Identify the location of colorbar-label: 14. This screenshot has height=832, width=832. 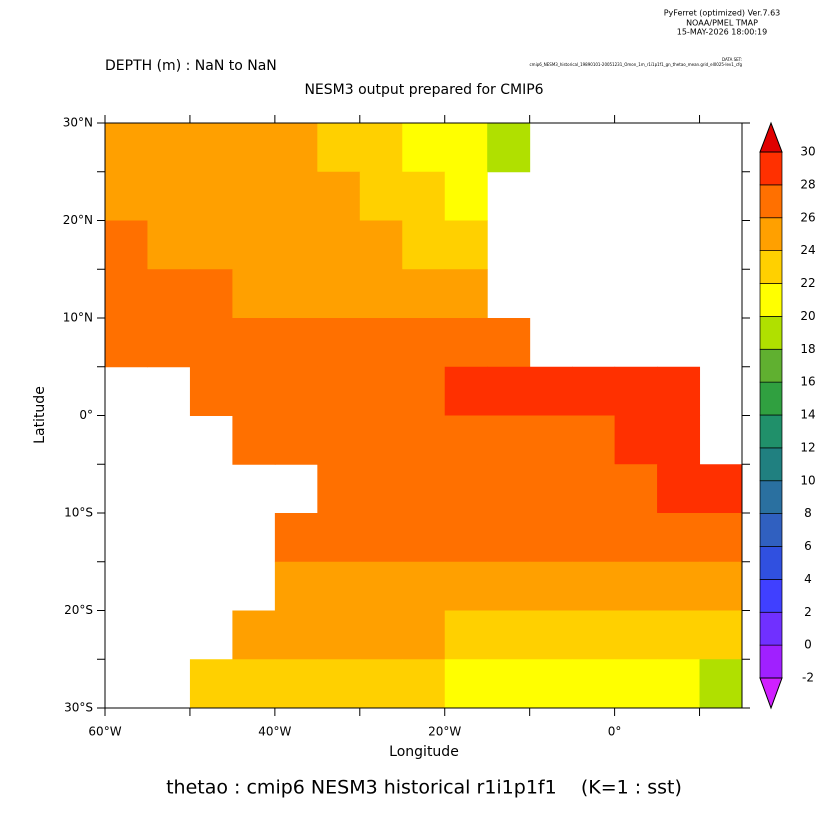
(807, 415).